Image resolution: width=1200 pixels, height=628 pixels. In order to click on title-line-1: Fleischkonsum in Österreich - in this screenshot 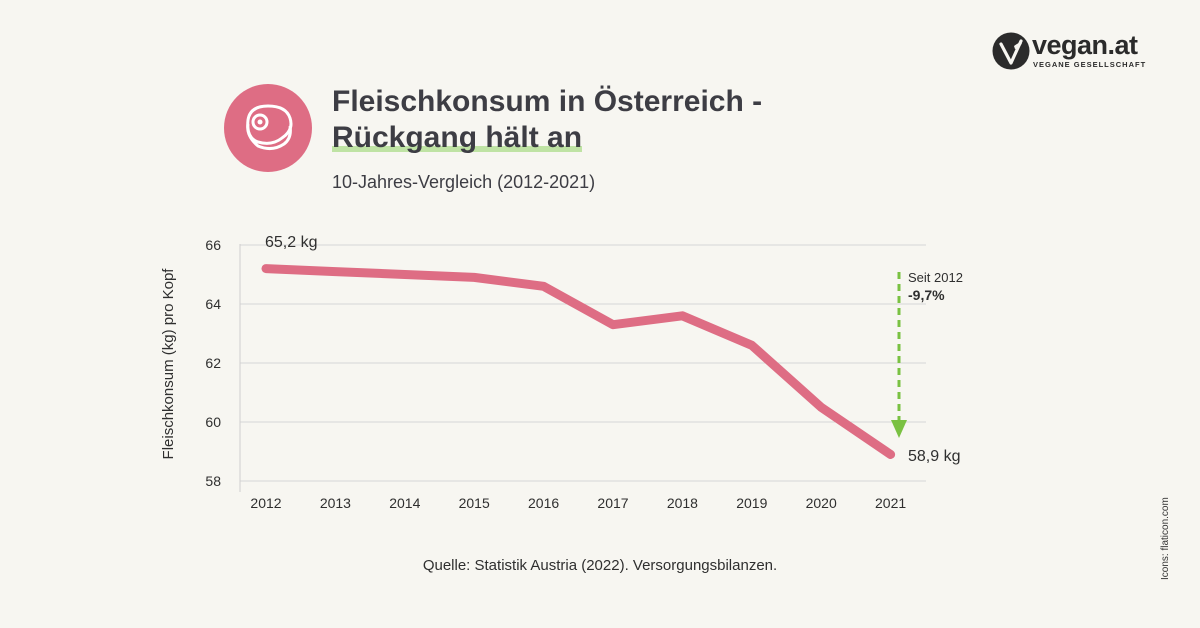, I will do `click(547, 101)`.